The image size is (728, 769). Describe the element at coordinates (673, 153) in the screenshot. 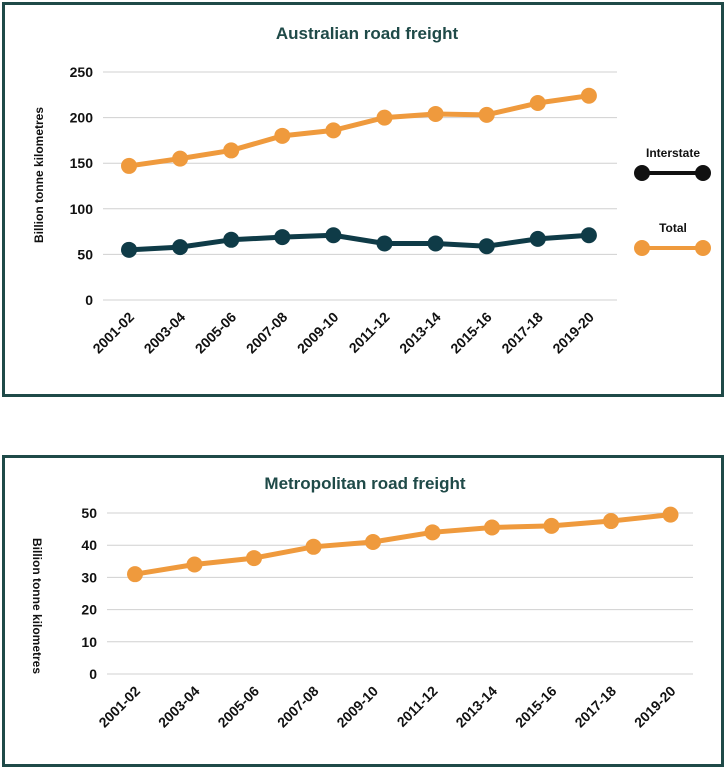

I see `legend-label-interstate: Interstate` at that location.